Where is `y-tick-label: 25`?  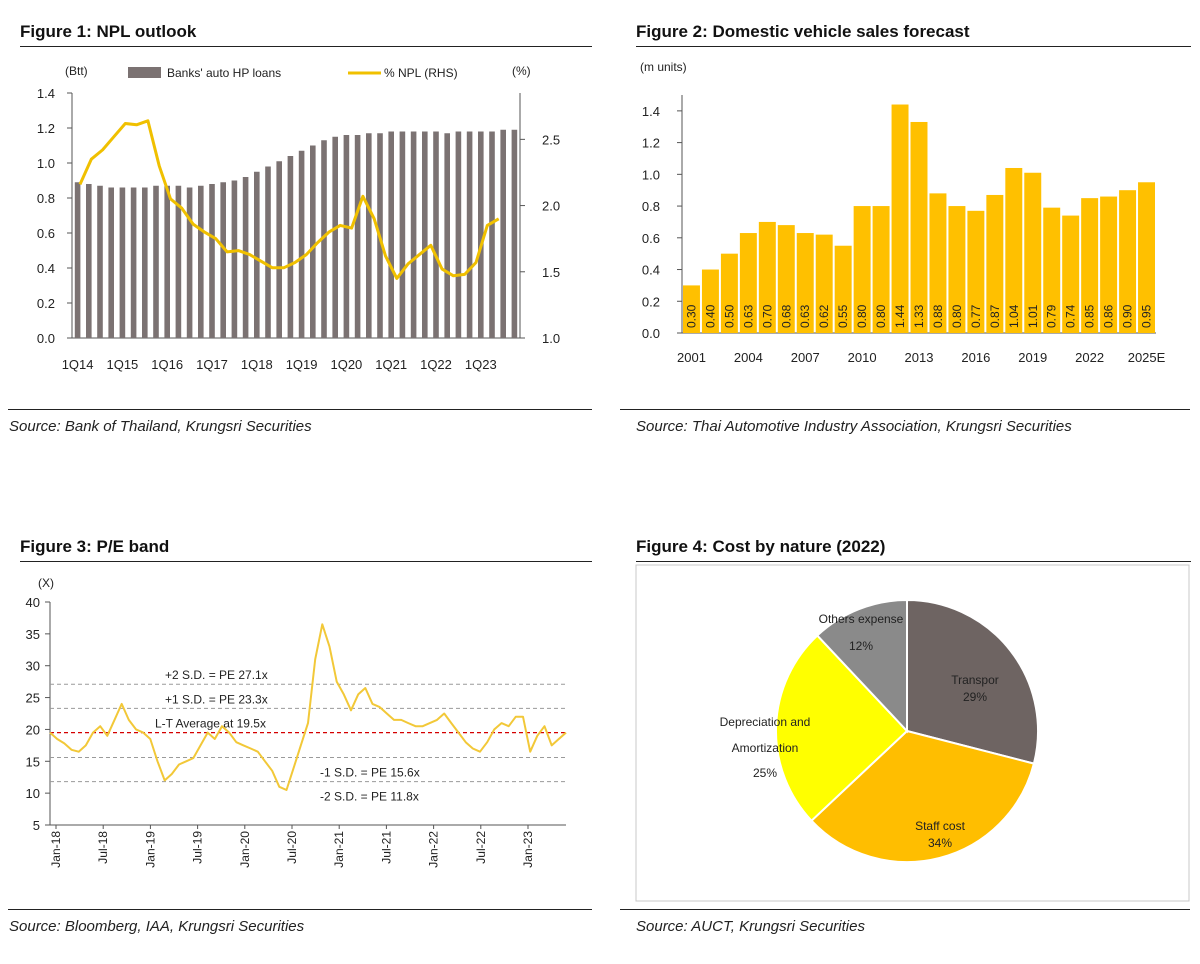
y-tick-label: 25 is located at coordinates (33, 698).